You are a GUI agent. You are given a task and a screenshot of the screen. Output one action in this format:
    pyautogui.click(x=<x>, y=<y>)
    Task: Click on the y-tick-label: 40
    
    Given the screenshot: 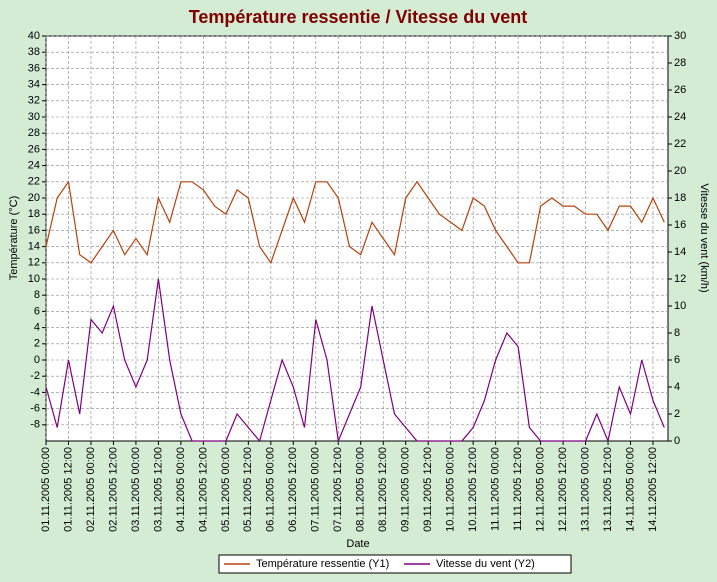 What is the action you would take?
    pyautogui.click(x=34, y=36)
    